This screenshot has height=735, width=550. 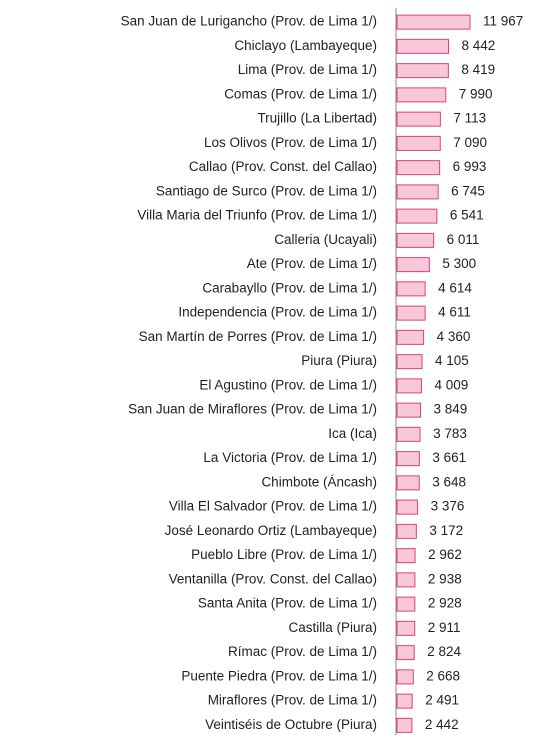 What do you see at coordinates (258, 336) in the screenshot?
I see `category-label: San Martín de Porres (Prov. de Lima 1/)` at bounding box center [258, 336].